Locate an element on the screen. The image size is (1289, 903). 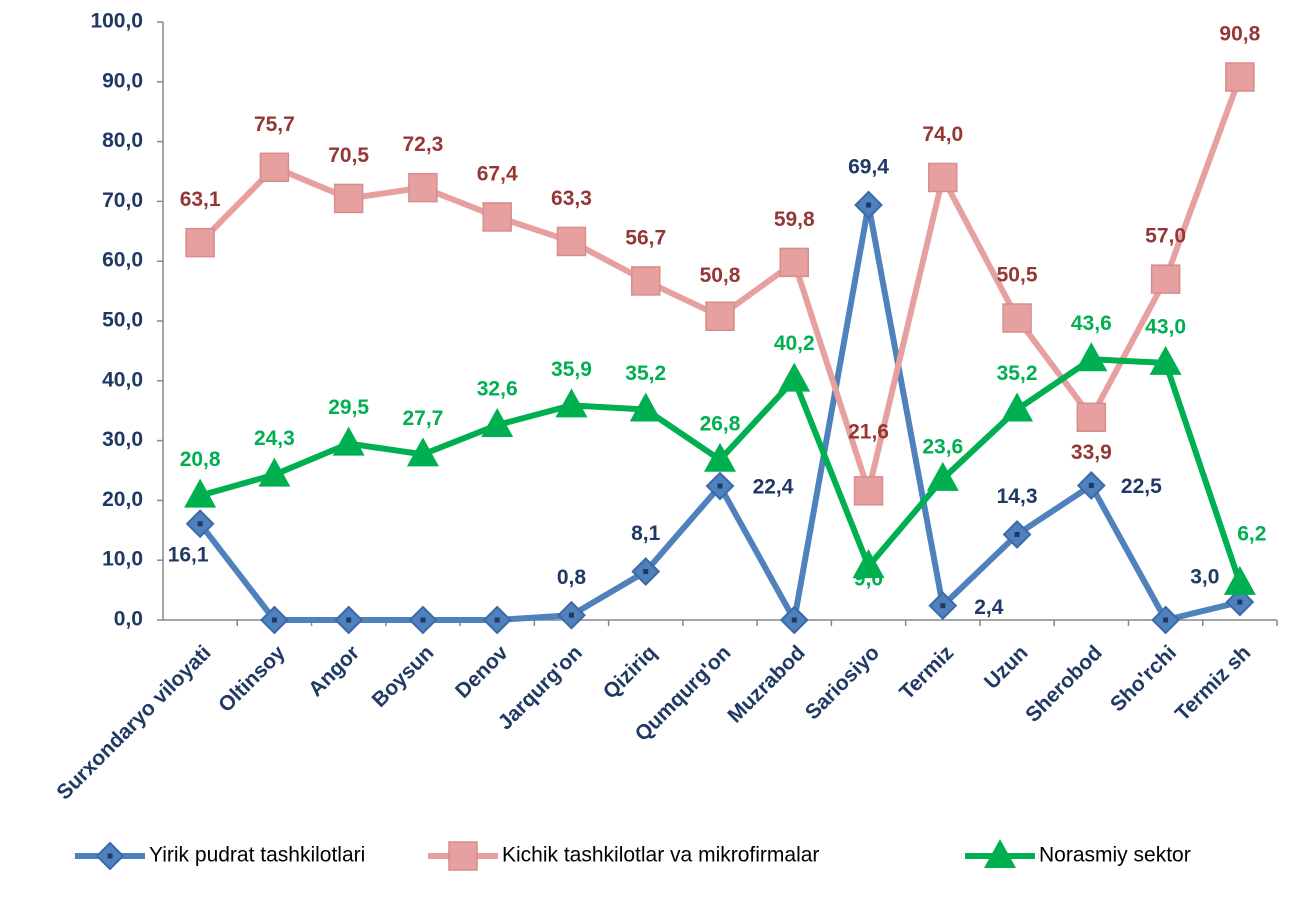
data-label: 33,9 is located at coordinates (1091, 452).